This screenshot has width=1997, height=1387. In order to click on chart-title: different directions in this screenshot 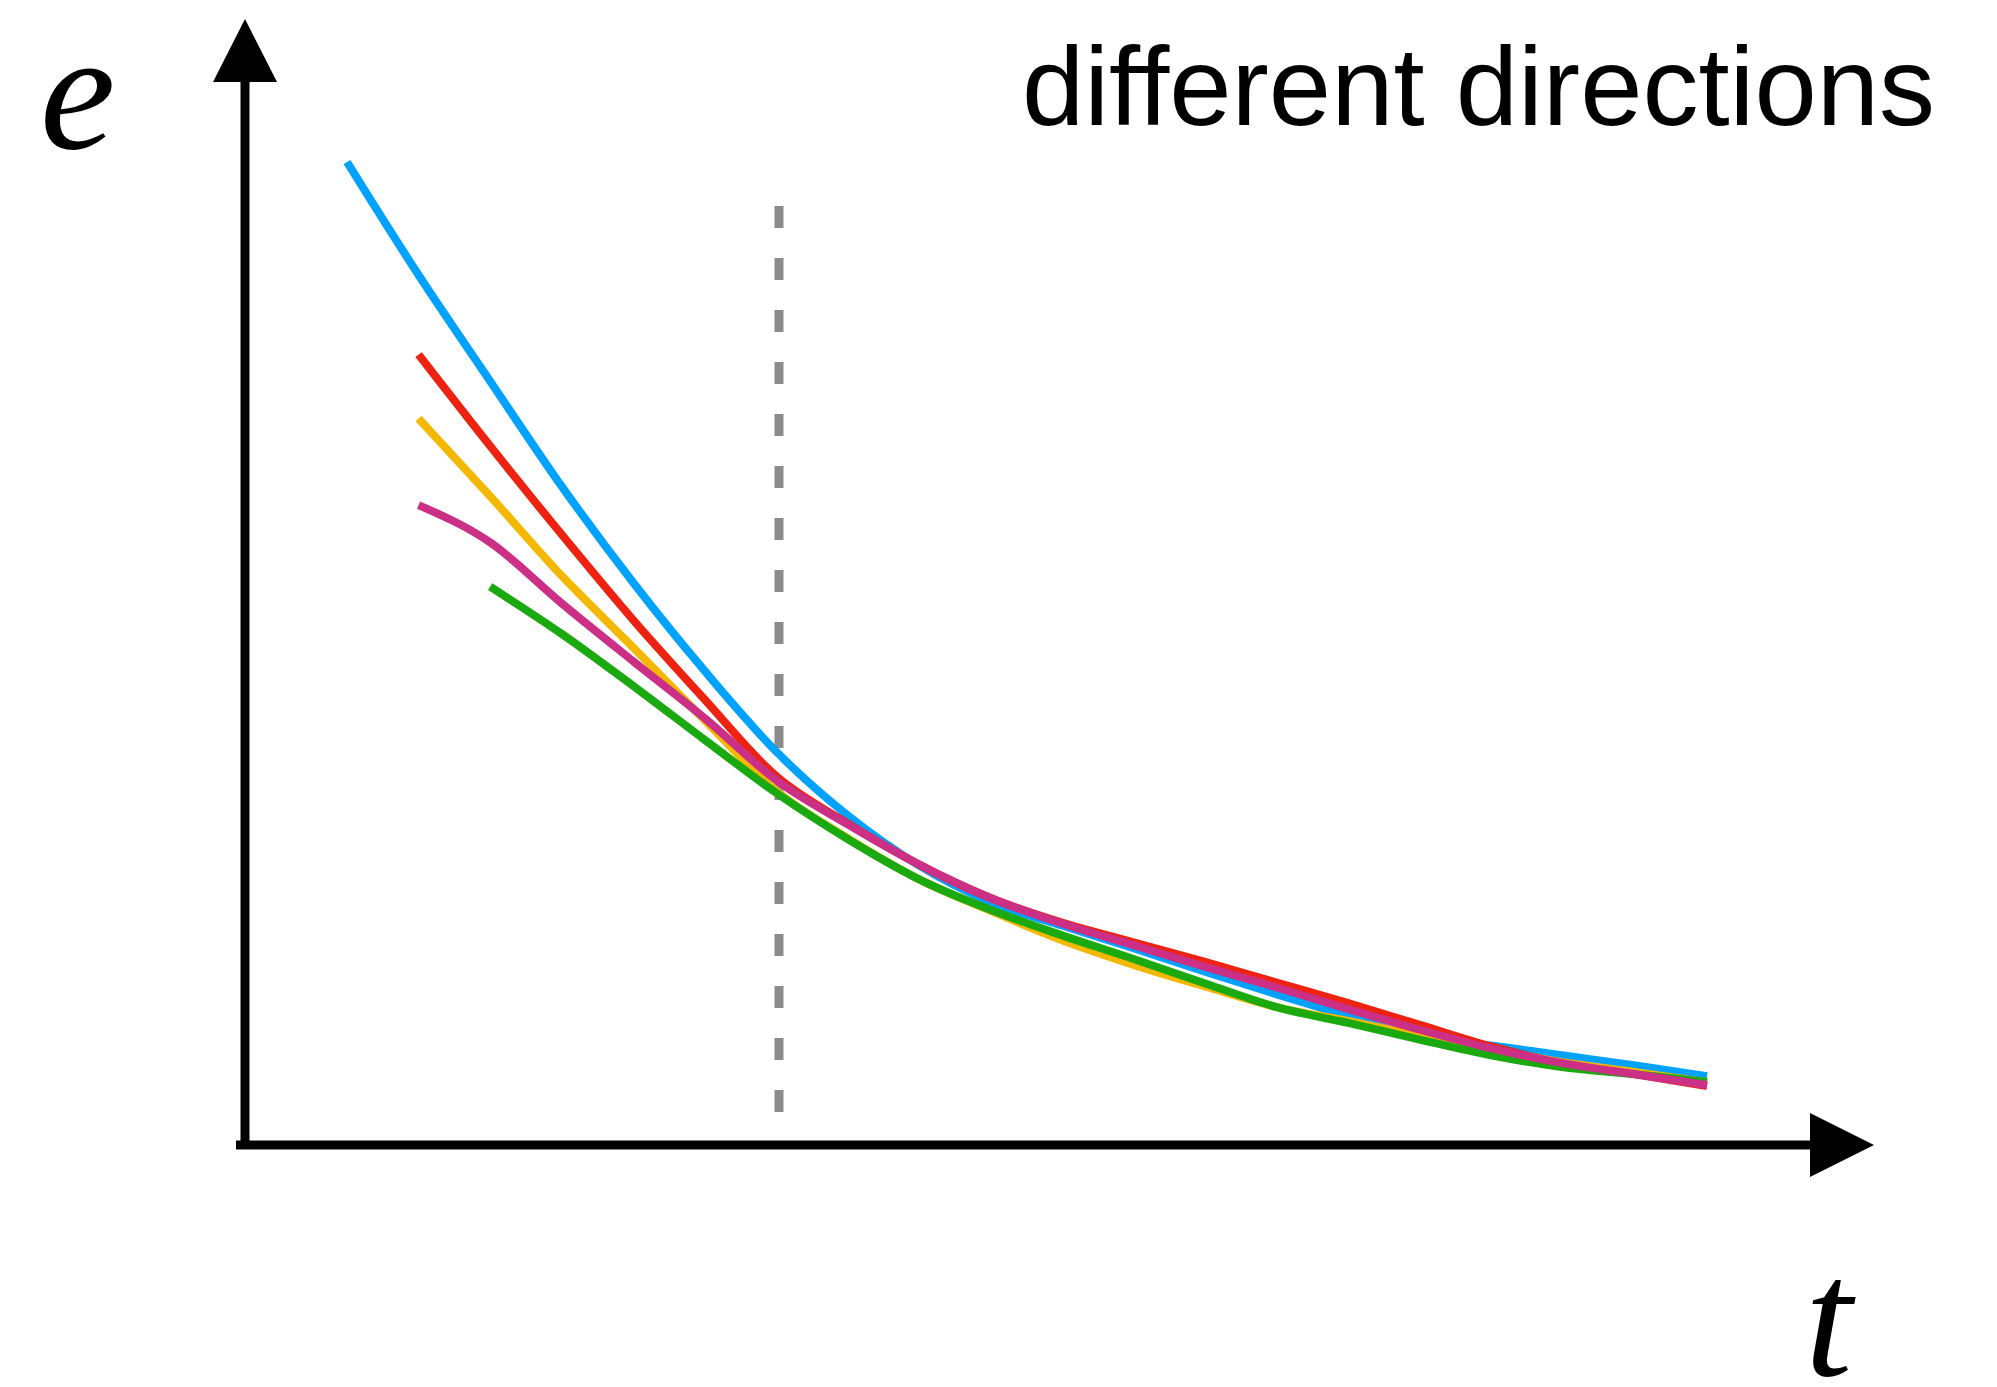, I will do `click(1478, 86)`.